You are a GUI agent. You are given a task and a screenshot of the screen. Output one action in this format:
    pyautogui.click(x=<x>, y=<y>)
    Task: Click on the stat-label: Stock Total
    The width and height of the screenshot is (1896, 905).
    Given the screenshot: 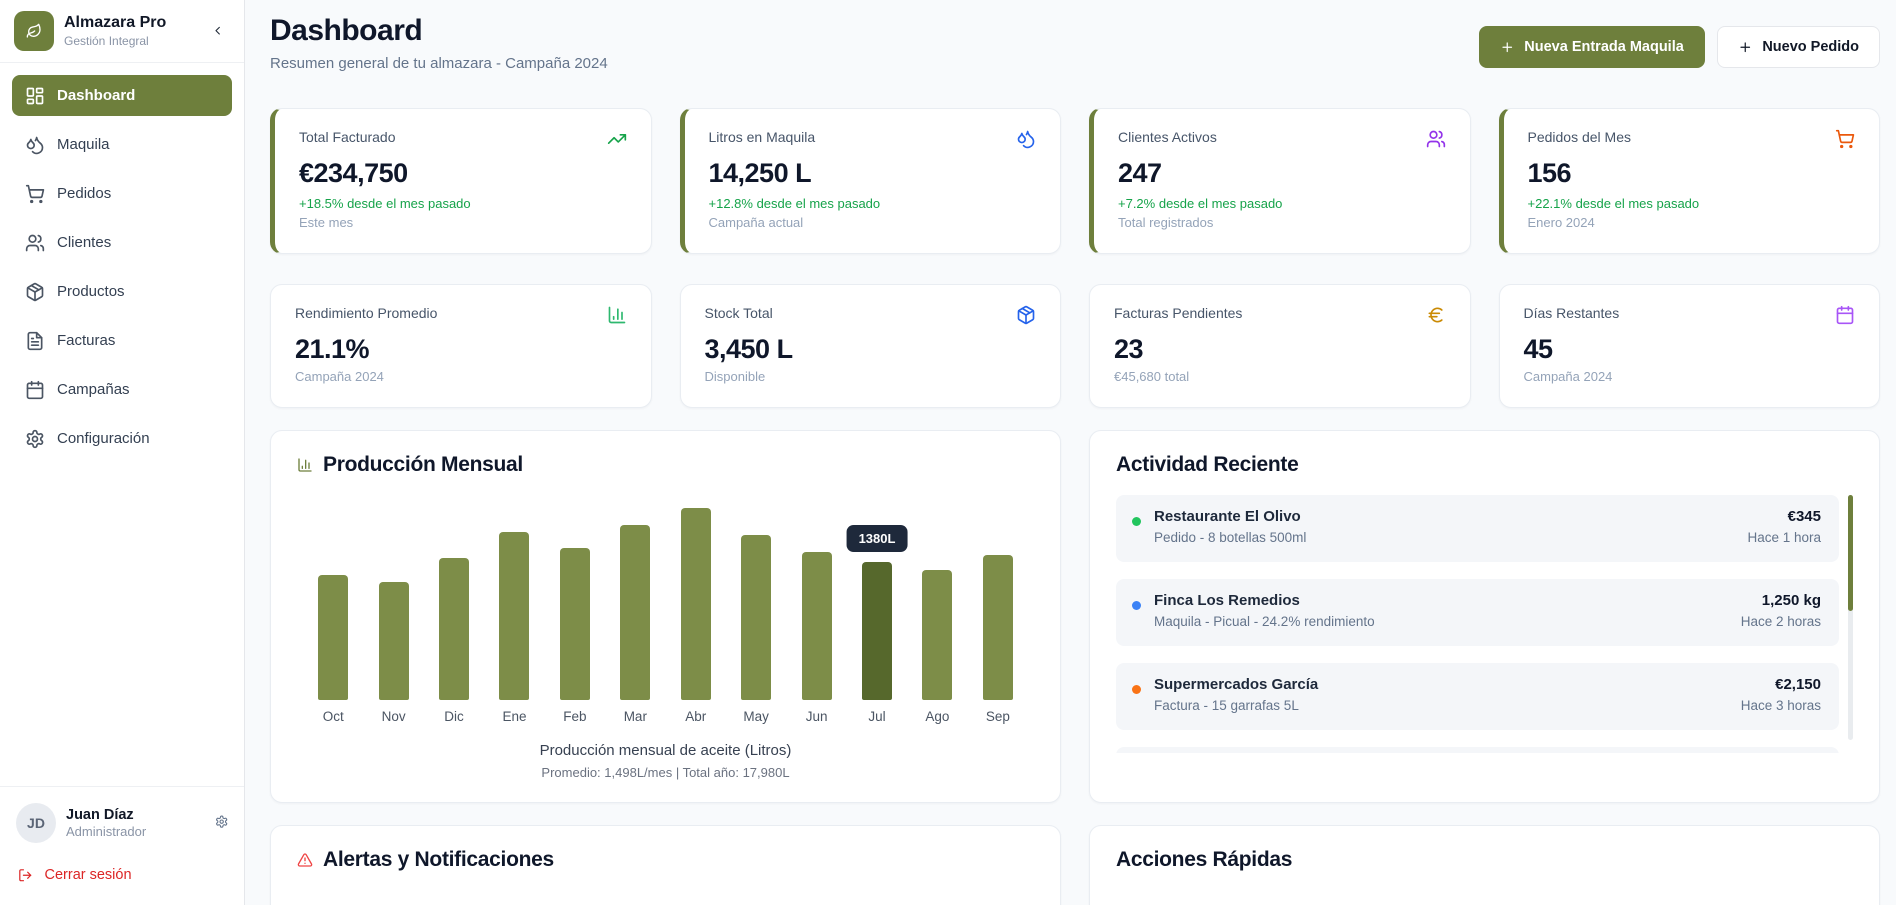 What is the action you would take?
    pyautogui.click(x=738, y=313)
    